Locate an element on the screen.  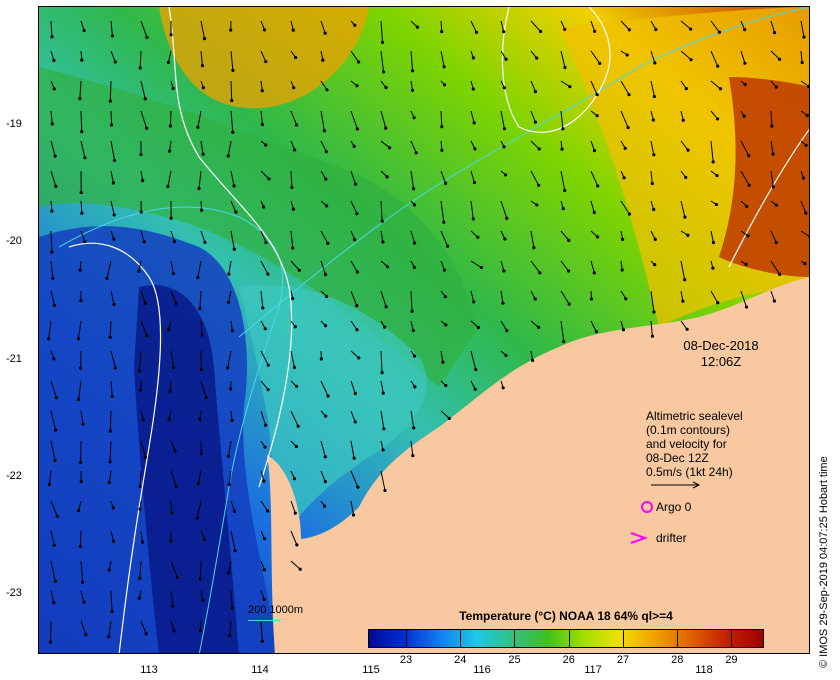
lon-label: 113 is located at coordinates (149, 670).